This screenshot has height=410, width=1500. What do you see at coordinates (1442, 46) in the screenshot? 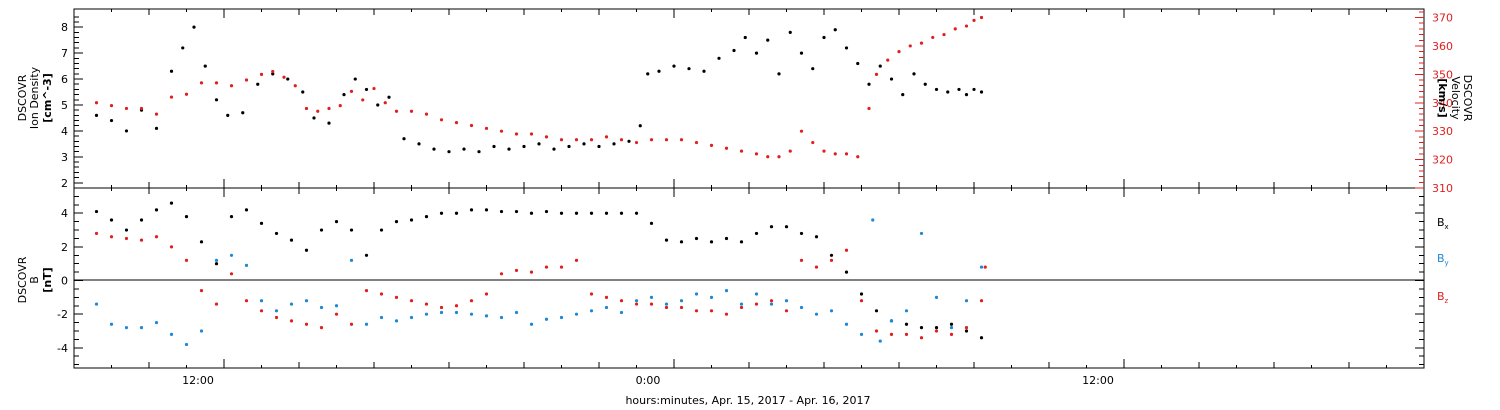
I see `top-right-ytick-label: 360` at bounding box center [1442, 46].